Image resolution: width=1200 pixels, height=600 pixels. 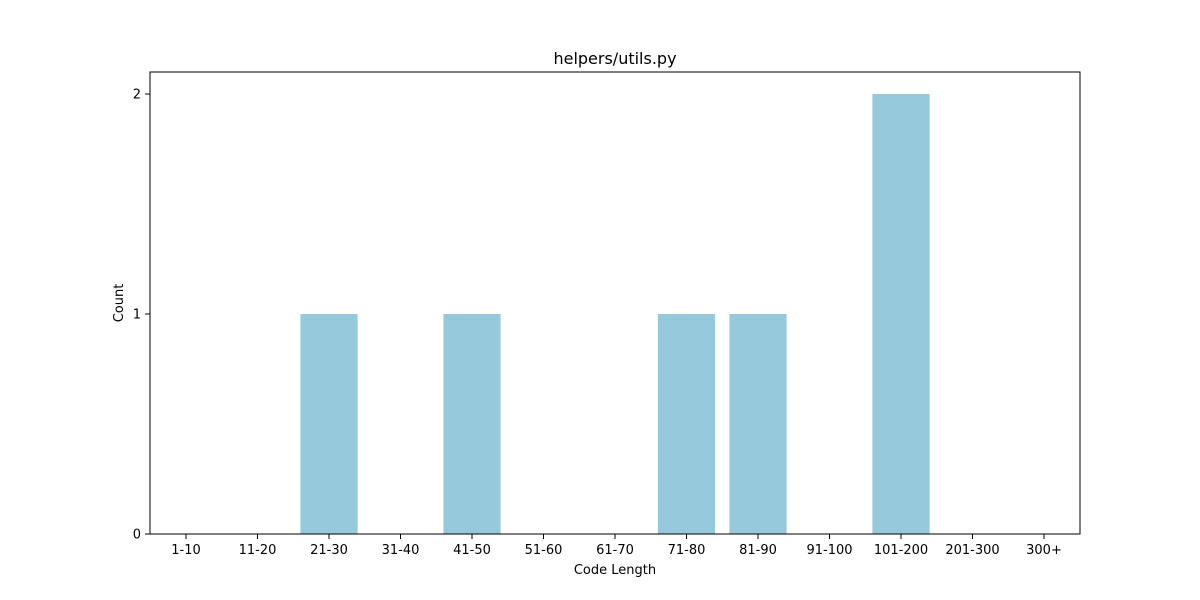 I want to click on x-tick-label: 91-100, so click(x=829, y=550).